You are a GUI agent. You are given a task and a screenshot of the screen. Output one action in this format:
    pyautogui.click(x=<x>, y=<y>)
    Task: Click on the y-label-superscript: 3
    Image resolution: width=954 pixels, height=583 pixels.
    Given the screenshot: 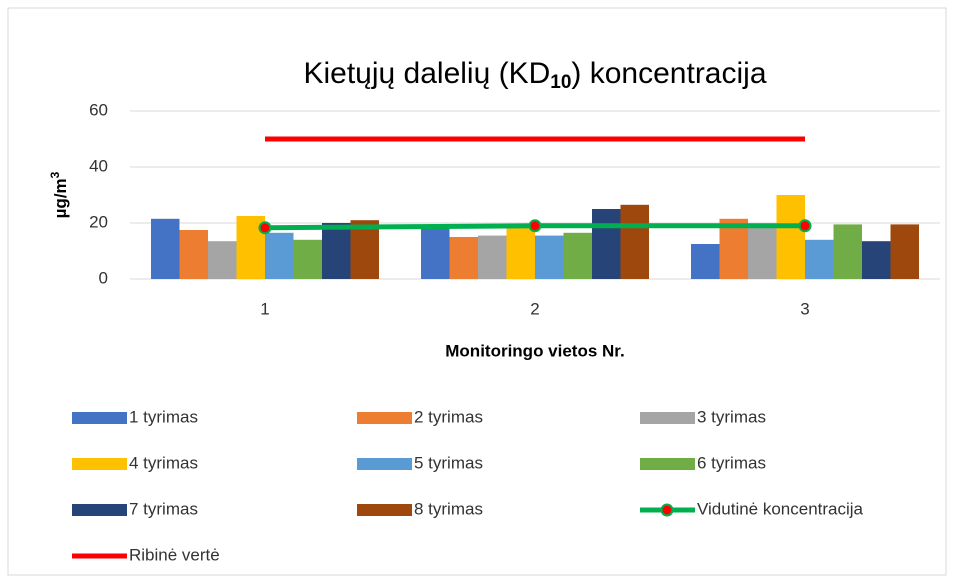 What is the action you would take?
    pyautogui.click(x=55, y=174)
    